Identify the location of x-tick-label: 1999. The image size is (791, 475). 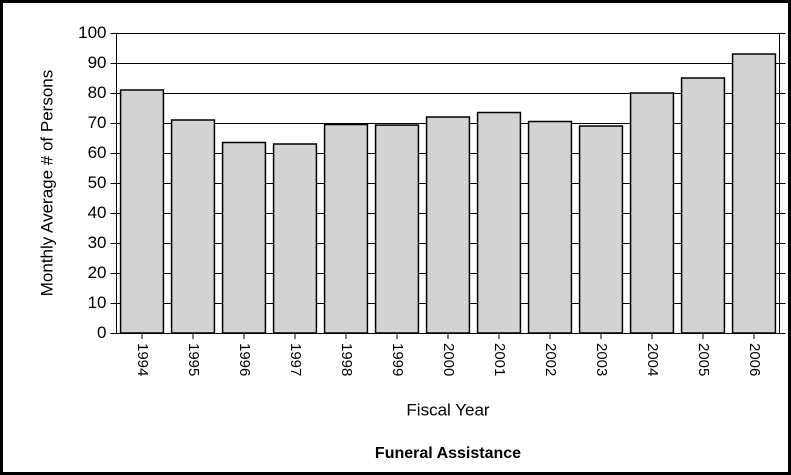
(397, 359).